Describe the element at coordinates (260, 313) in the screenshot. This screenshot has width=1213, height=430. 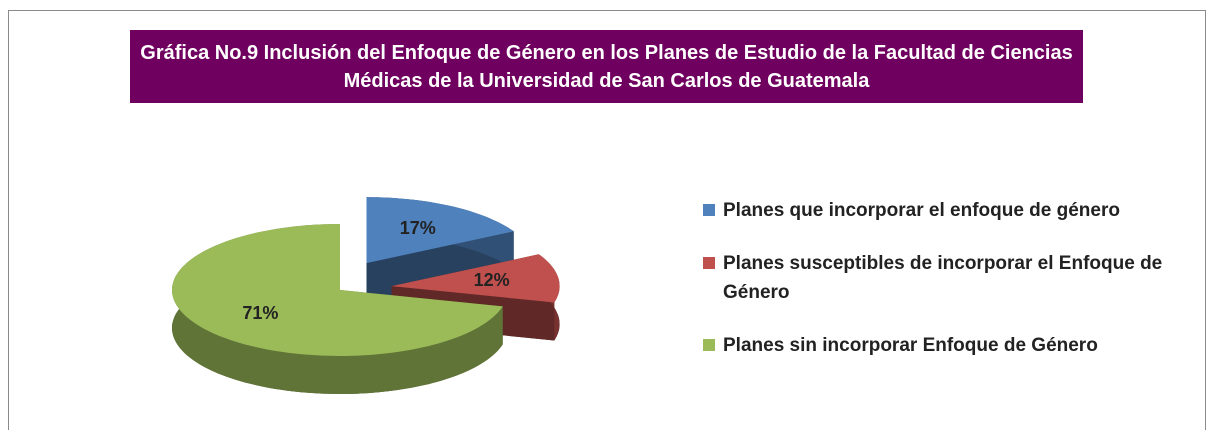
I see `data-label: 71%` at that location.